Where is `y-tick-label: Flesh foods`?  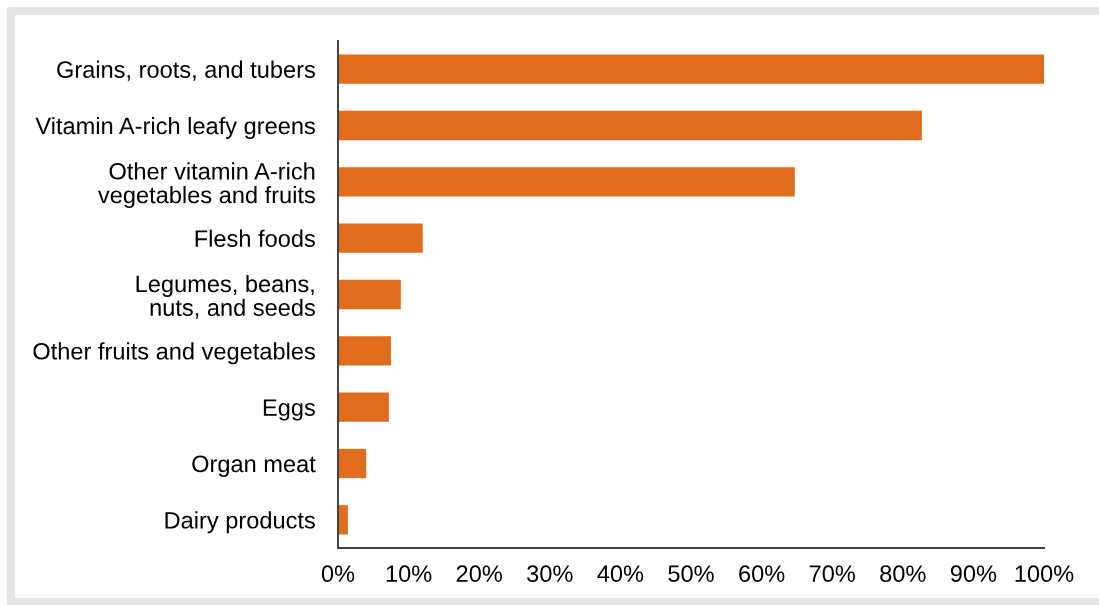
y-tick-label: Flesh foods is located at coordinates (255, 238).